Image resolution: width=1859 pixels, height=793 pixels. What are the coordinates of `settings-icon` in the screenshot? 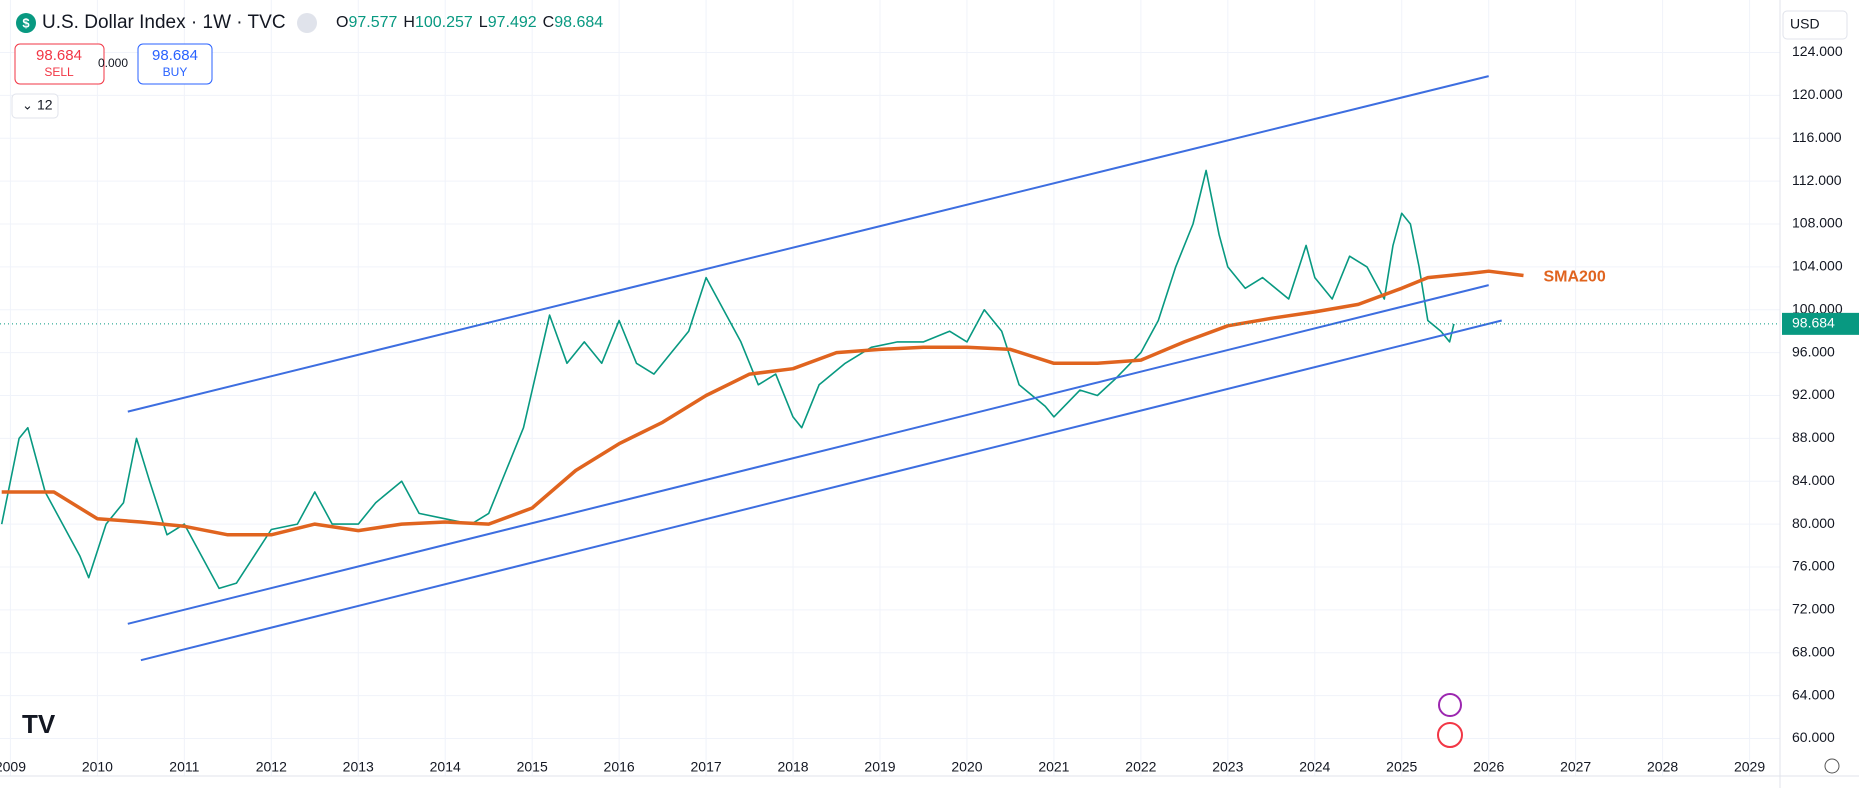 It's located at (1832, 766).